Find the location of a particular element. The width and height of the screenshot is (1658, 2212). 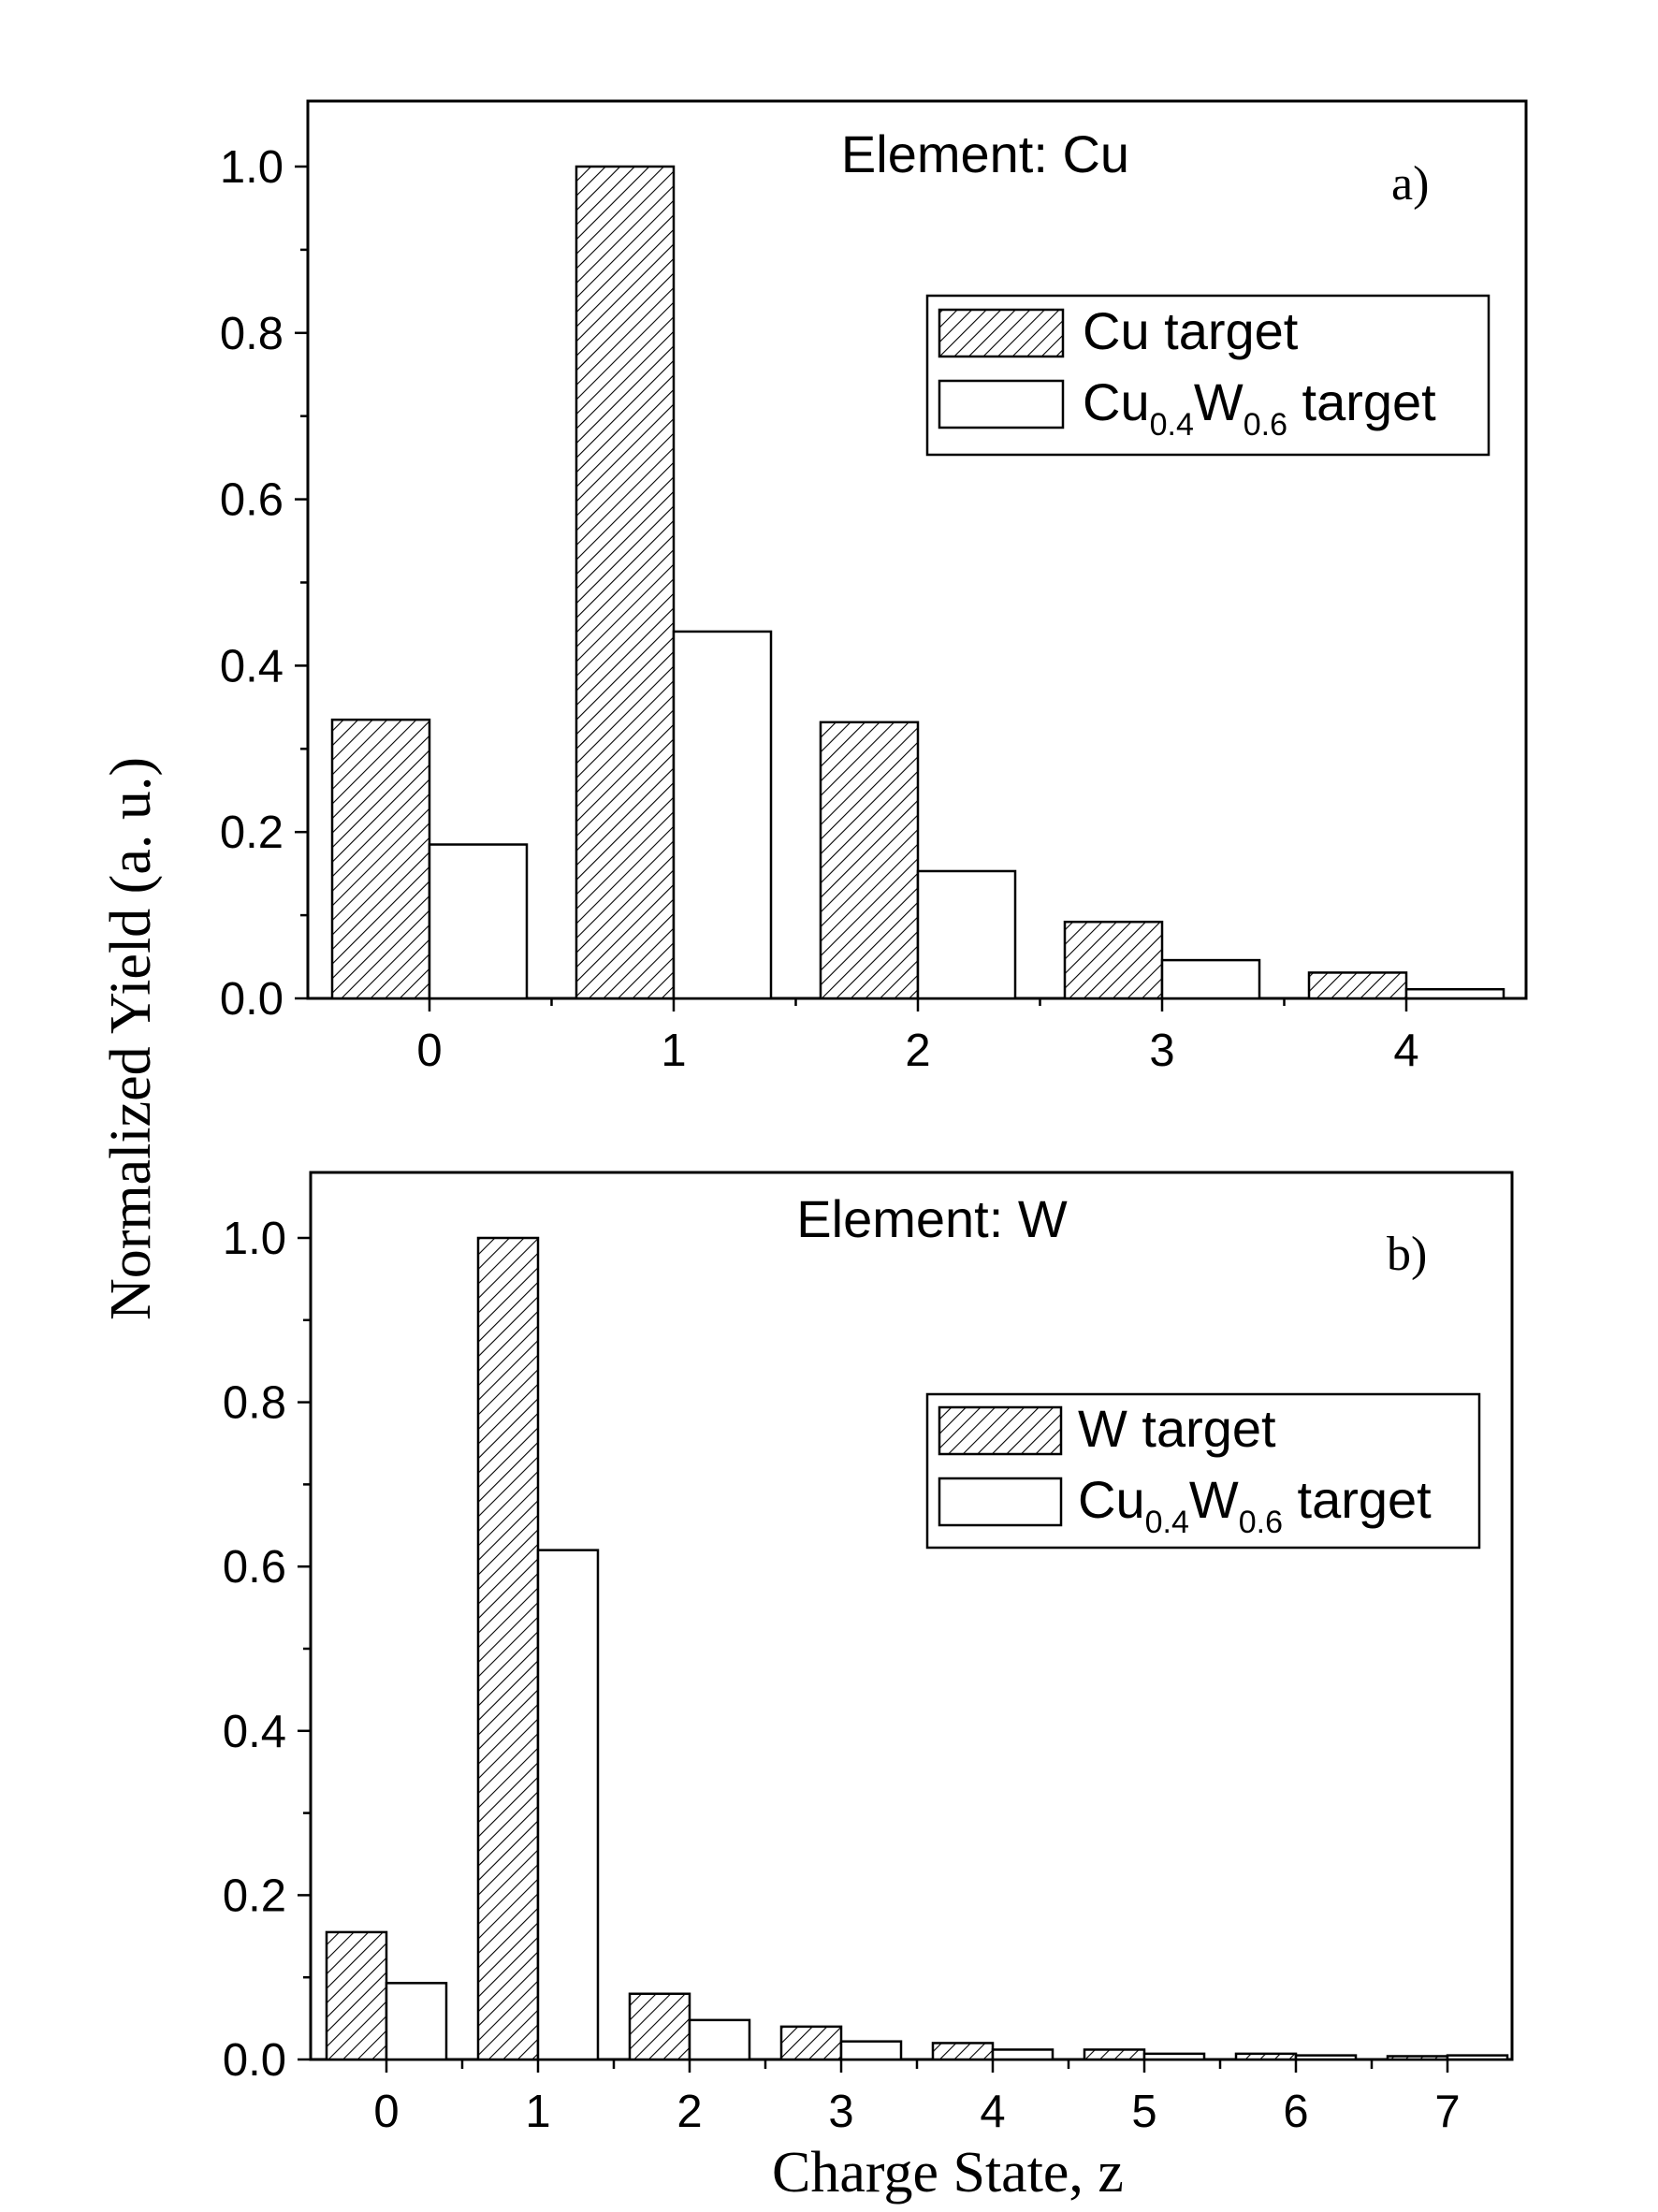

x-tick-label-cu-0: 0 is located at coordinates (429, 1051).